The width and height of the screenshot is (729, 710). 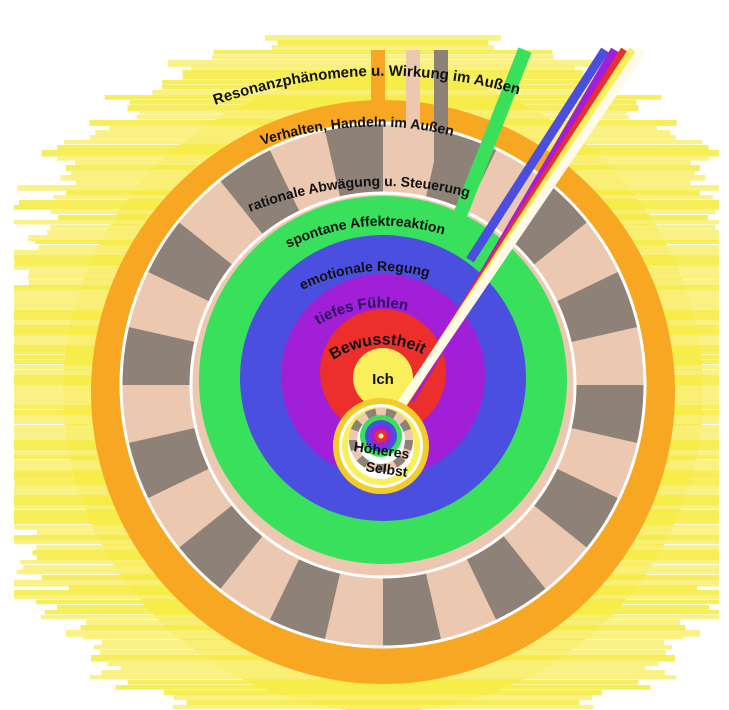 I want to click on higher-self-label-line2: Selbst, so click(x=387, y=469).